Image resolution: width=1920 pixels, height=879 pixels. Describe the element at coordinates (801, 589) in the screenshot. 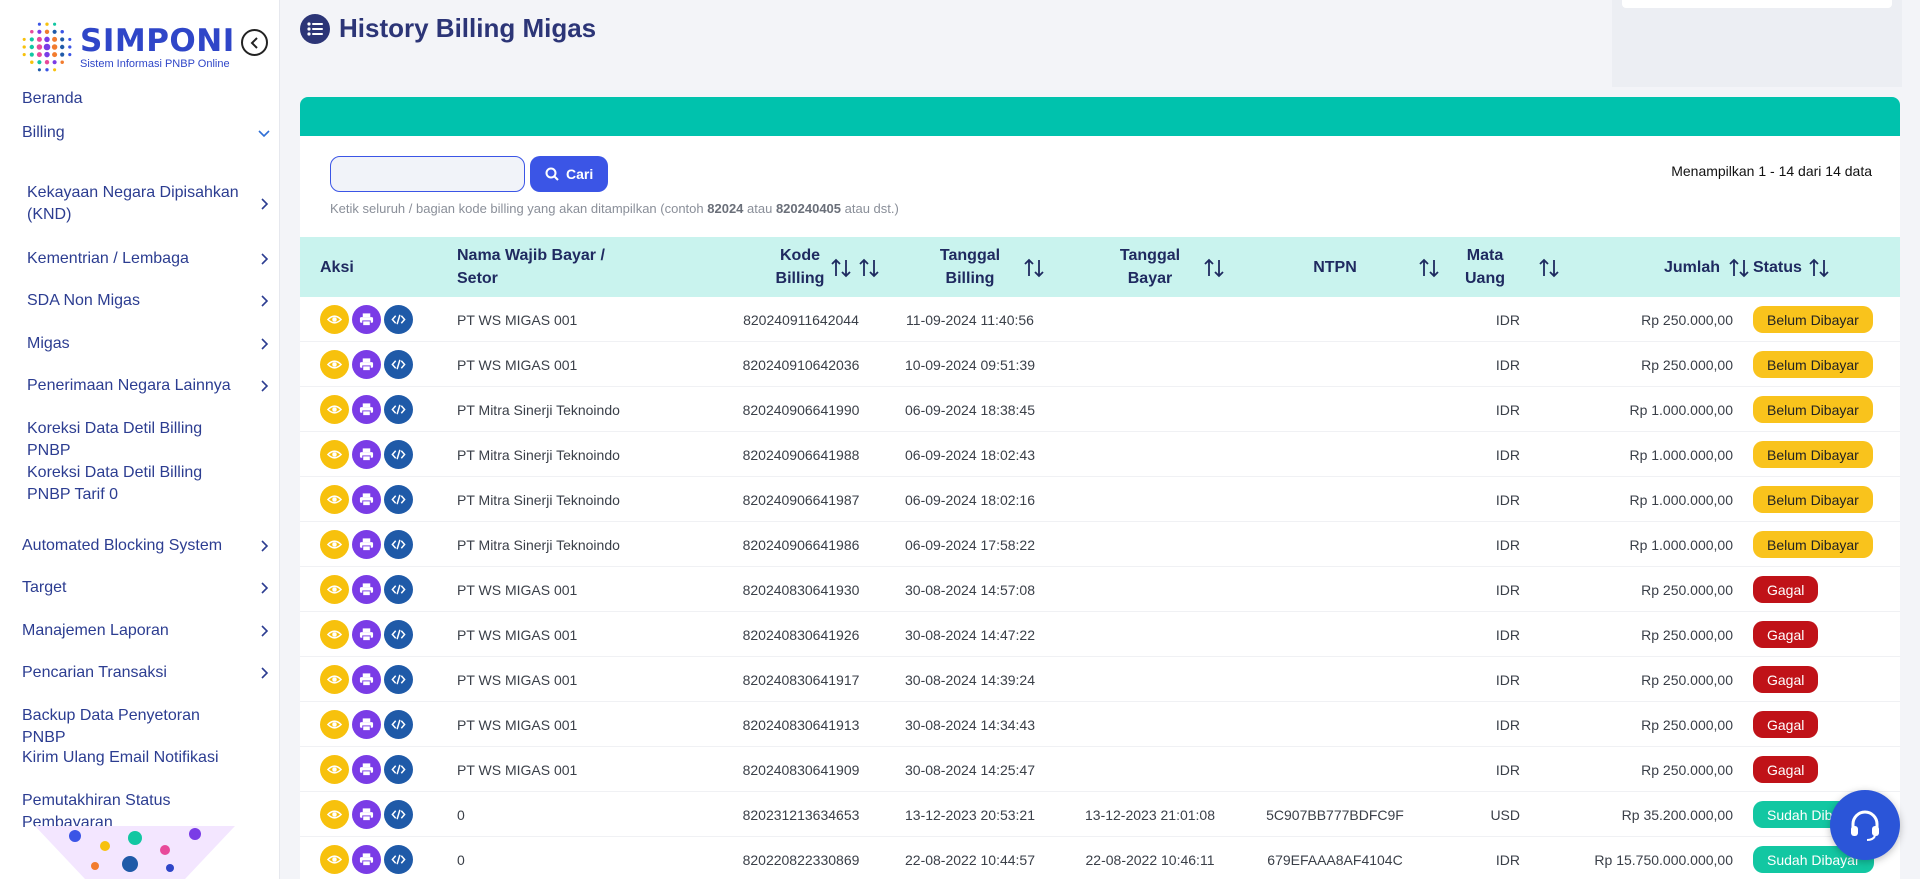

I see `cell-kode: 820240830641930` at that location.